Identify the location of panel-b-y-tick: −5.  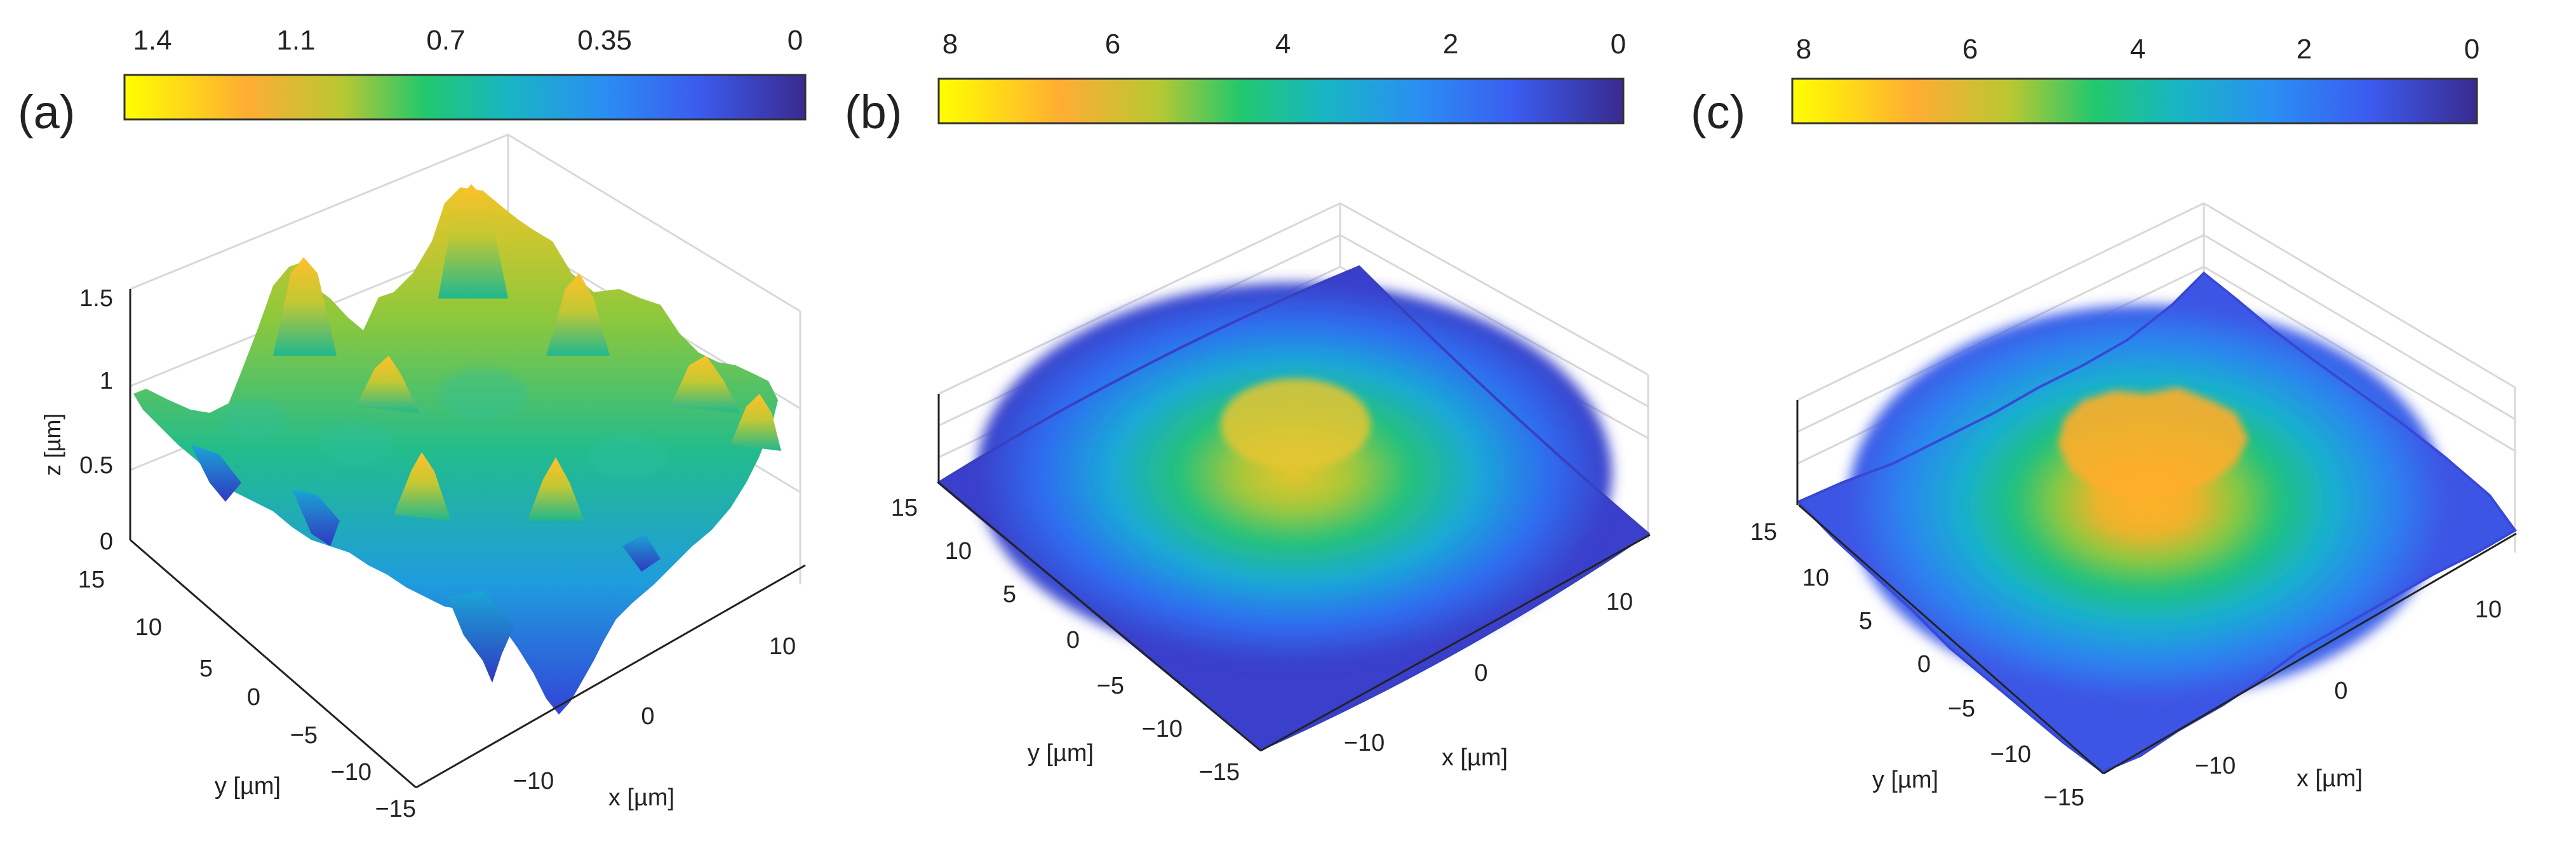
(1110, 686).